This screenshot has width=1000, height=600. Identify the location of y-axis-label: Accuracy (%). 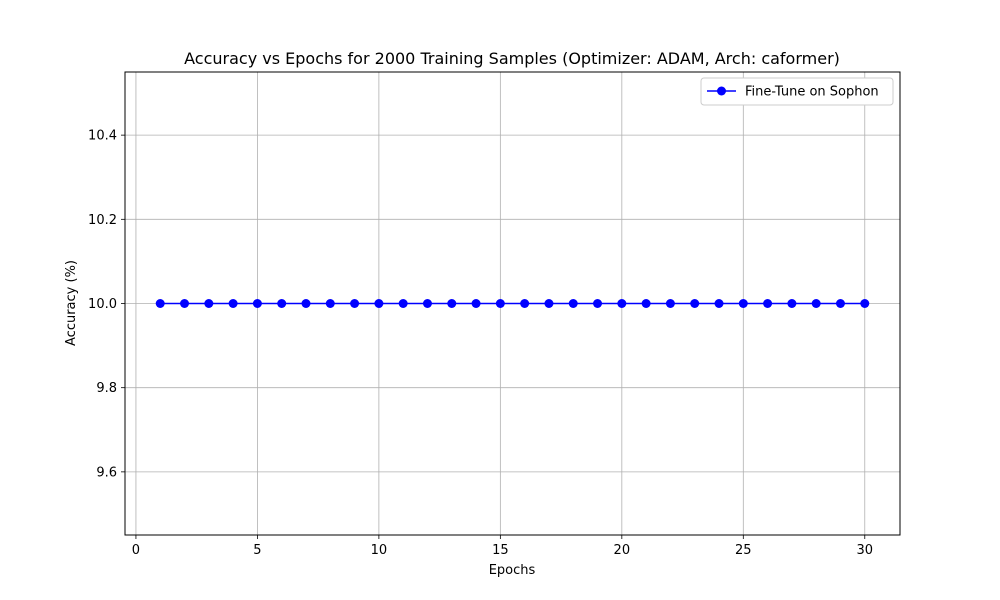
(71, 303).